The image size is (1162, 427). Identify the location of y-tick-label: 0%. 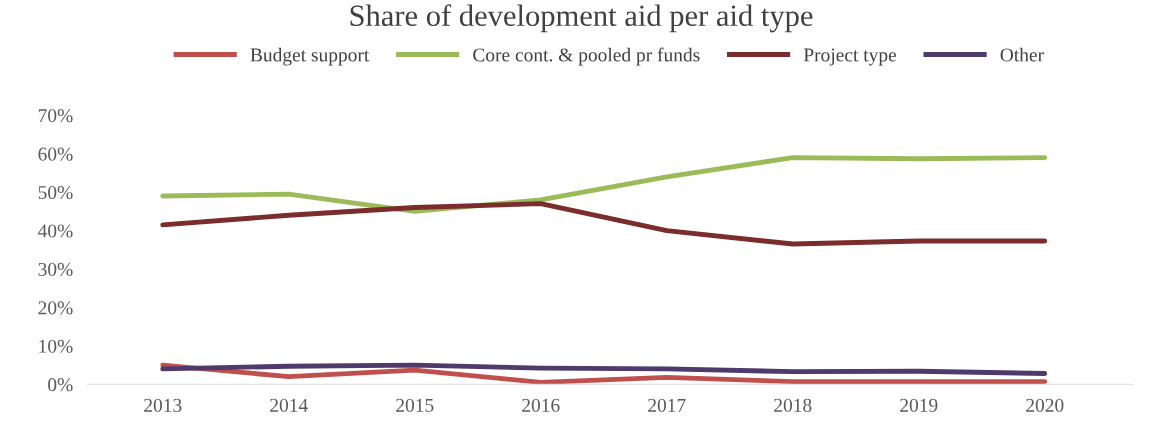
(60, 385).